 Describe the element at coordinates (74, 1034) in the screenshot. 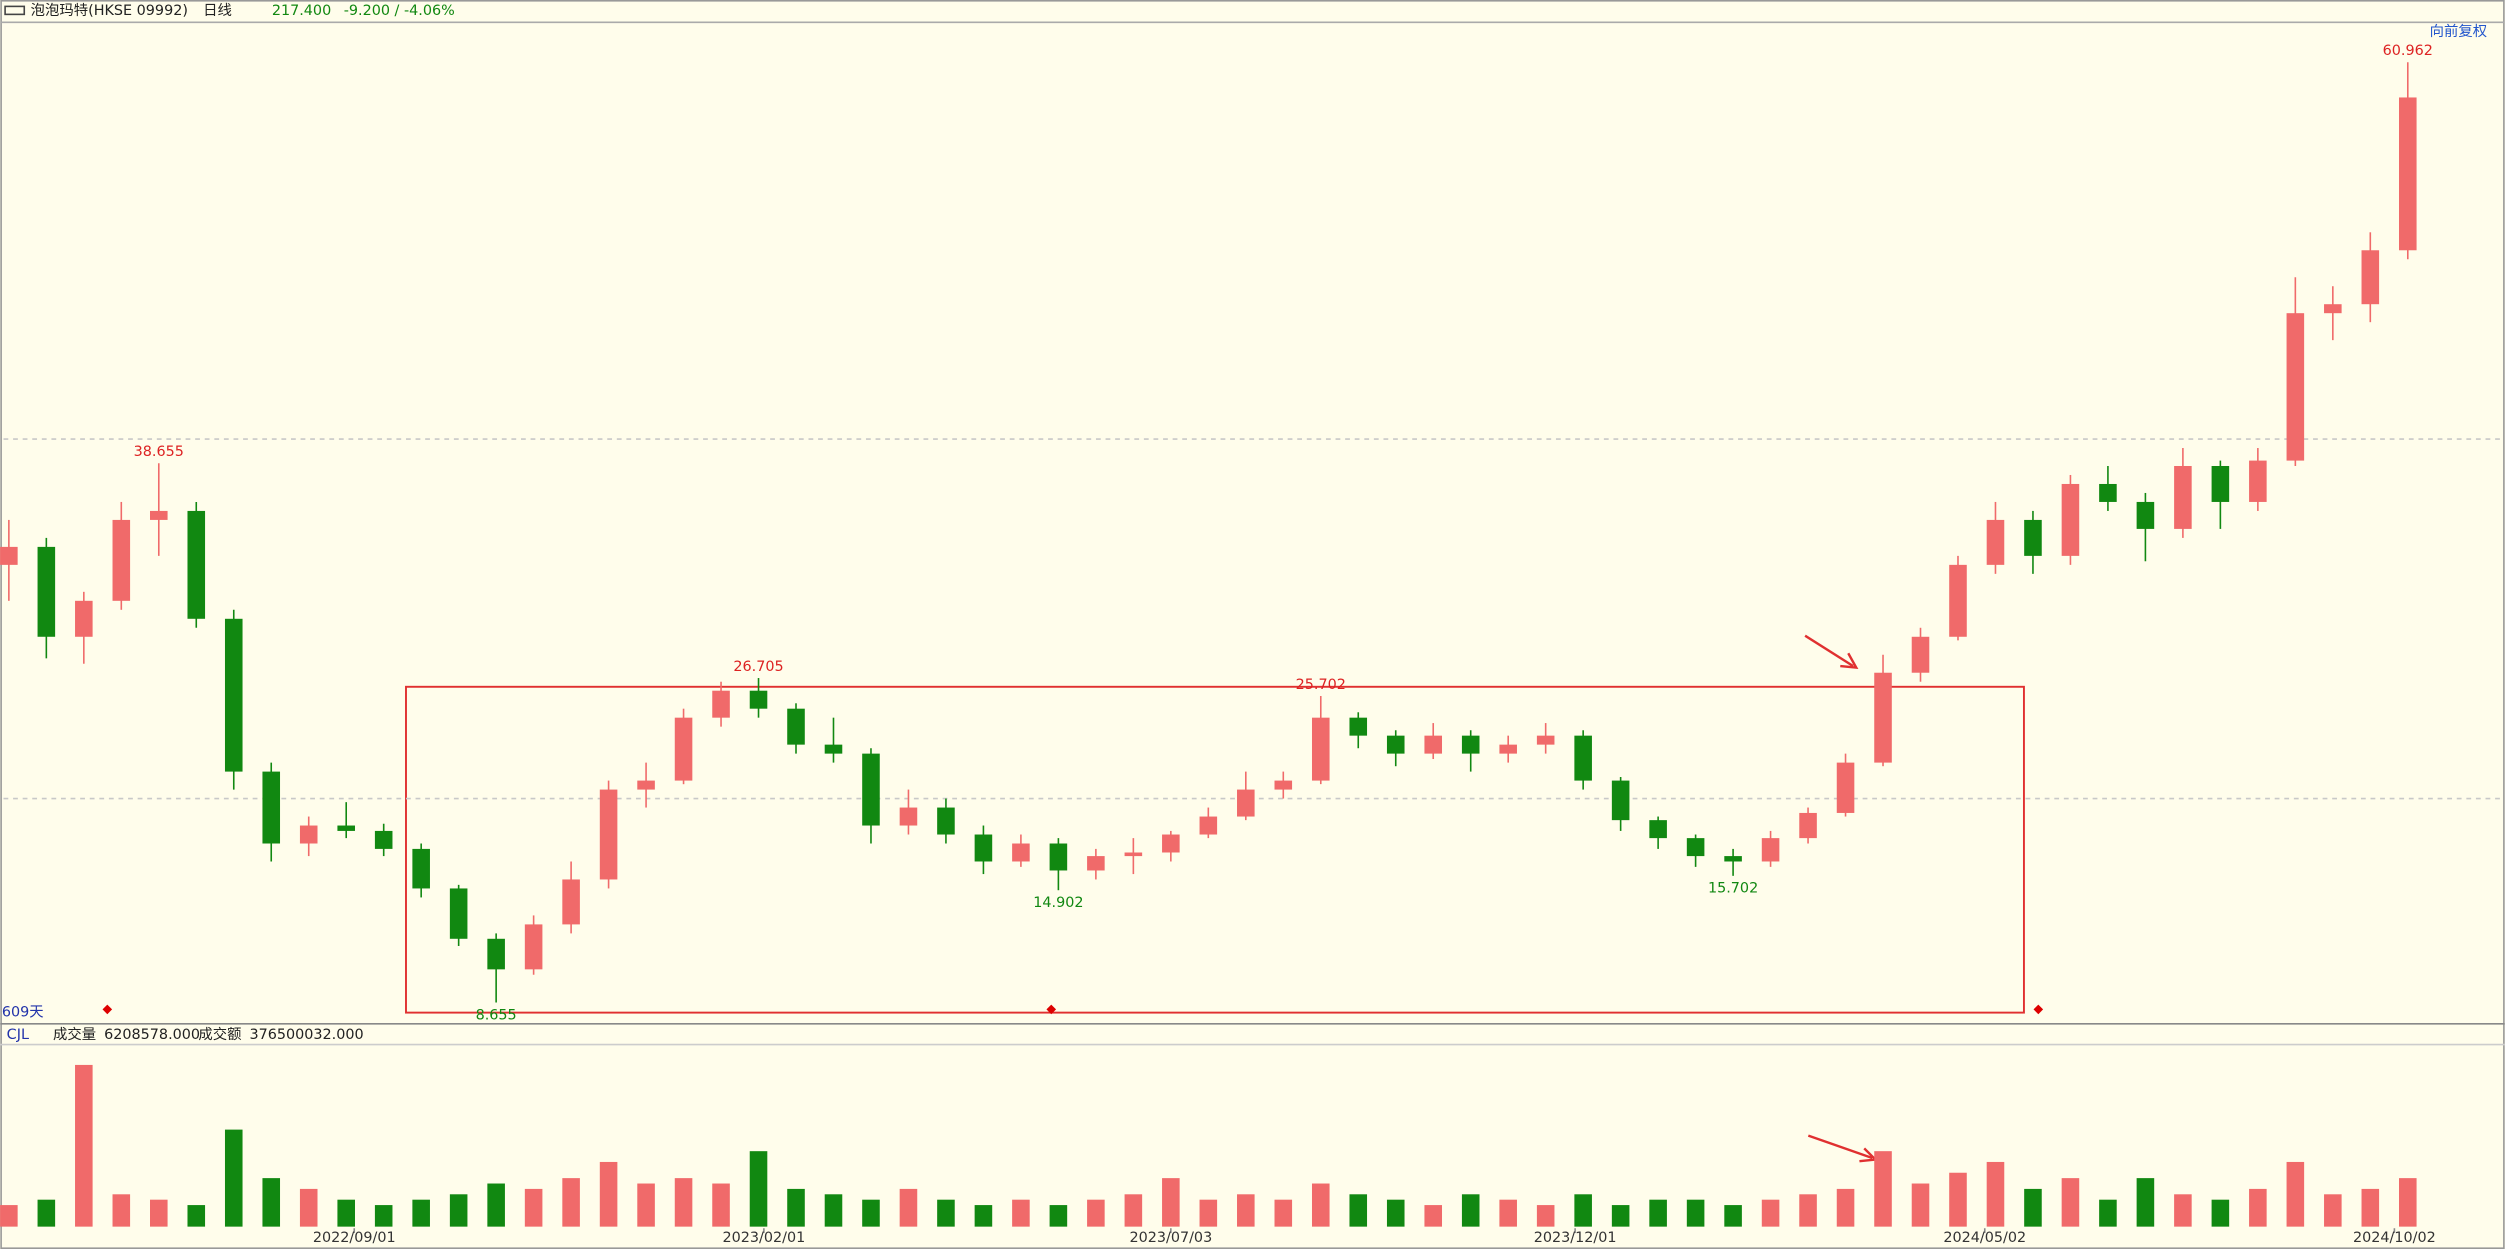

I see `volume-label: 成交量` at that location.